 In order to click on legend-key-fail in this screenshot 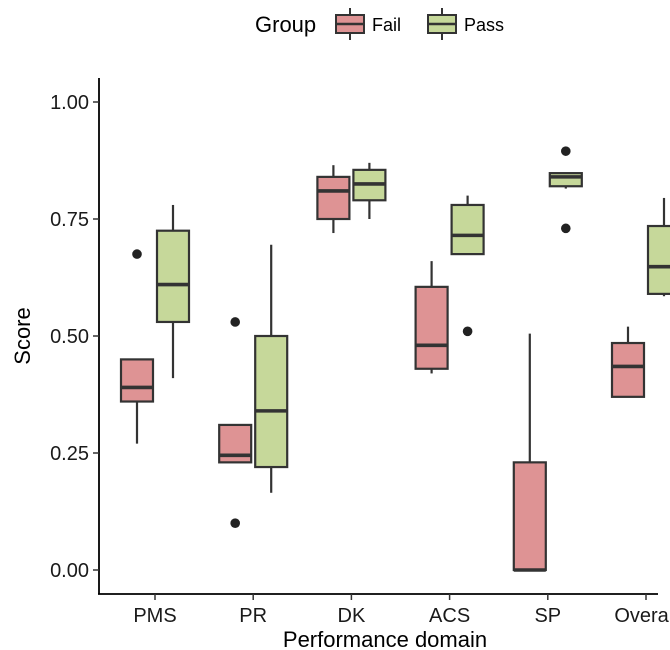, I will do `click(350, 24)`.